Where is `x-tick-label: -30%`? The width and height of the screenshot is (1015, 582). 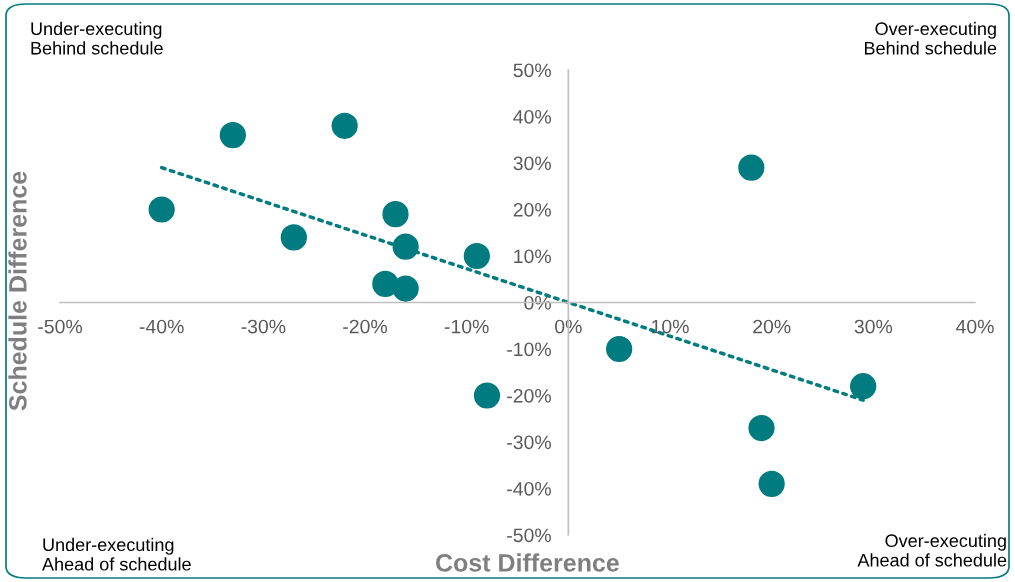
x-tick-label: -30% is located at coordinates (263, 326).